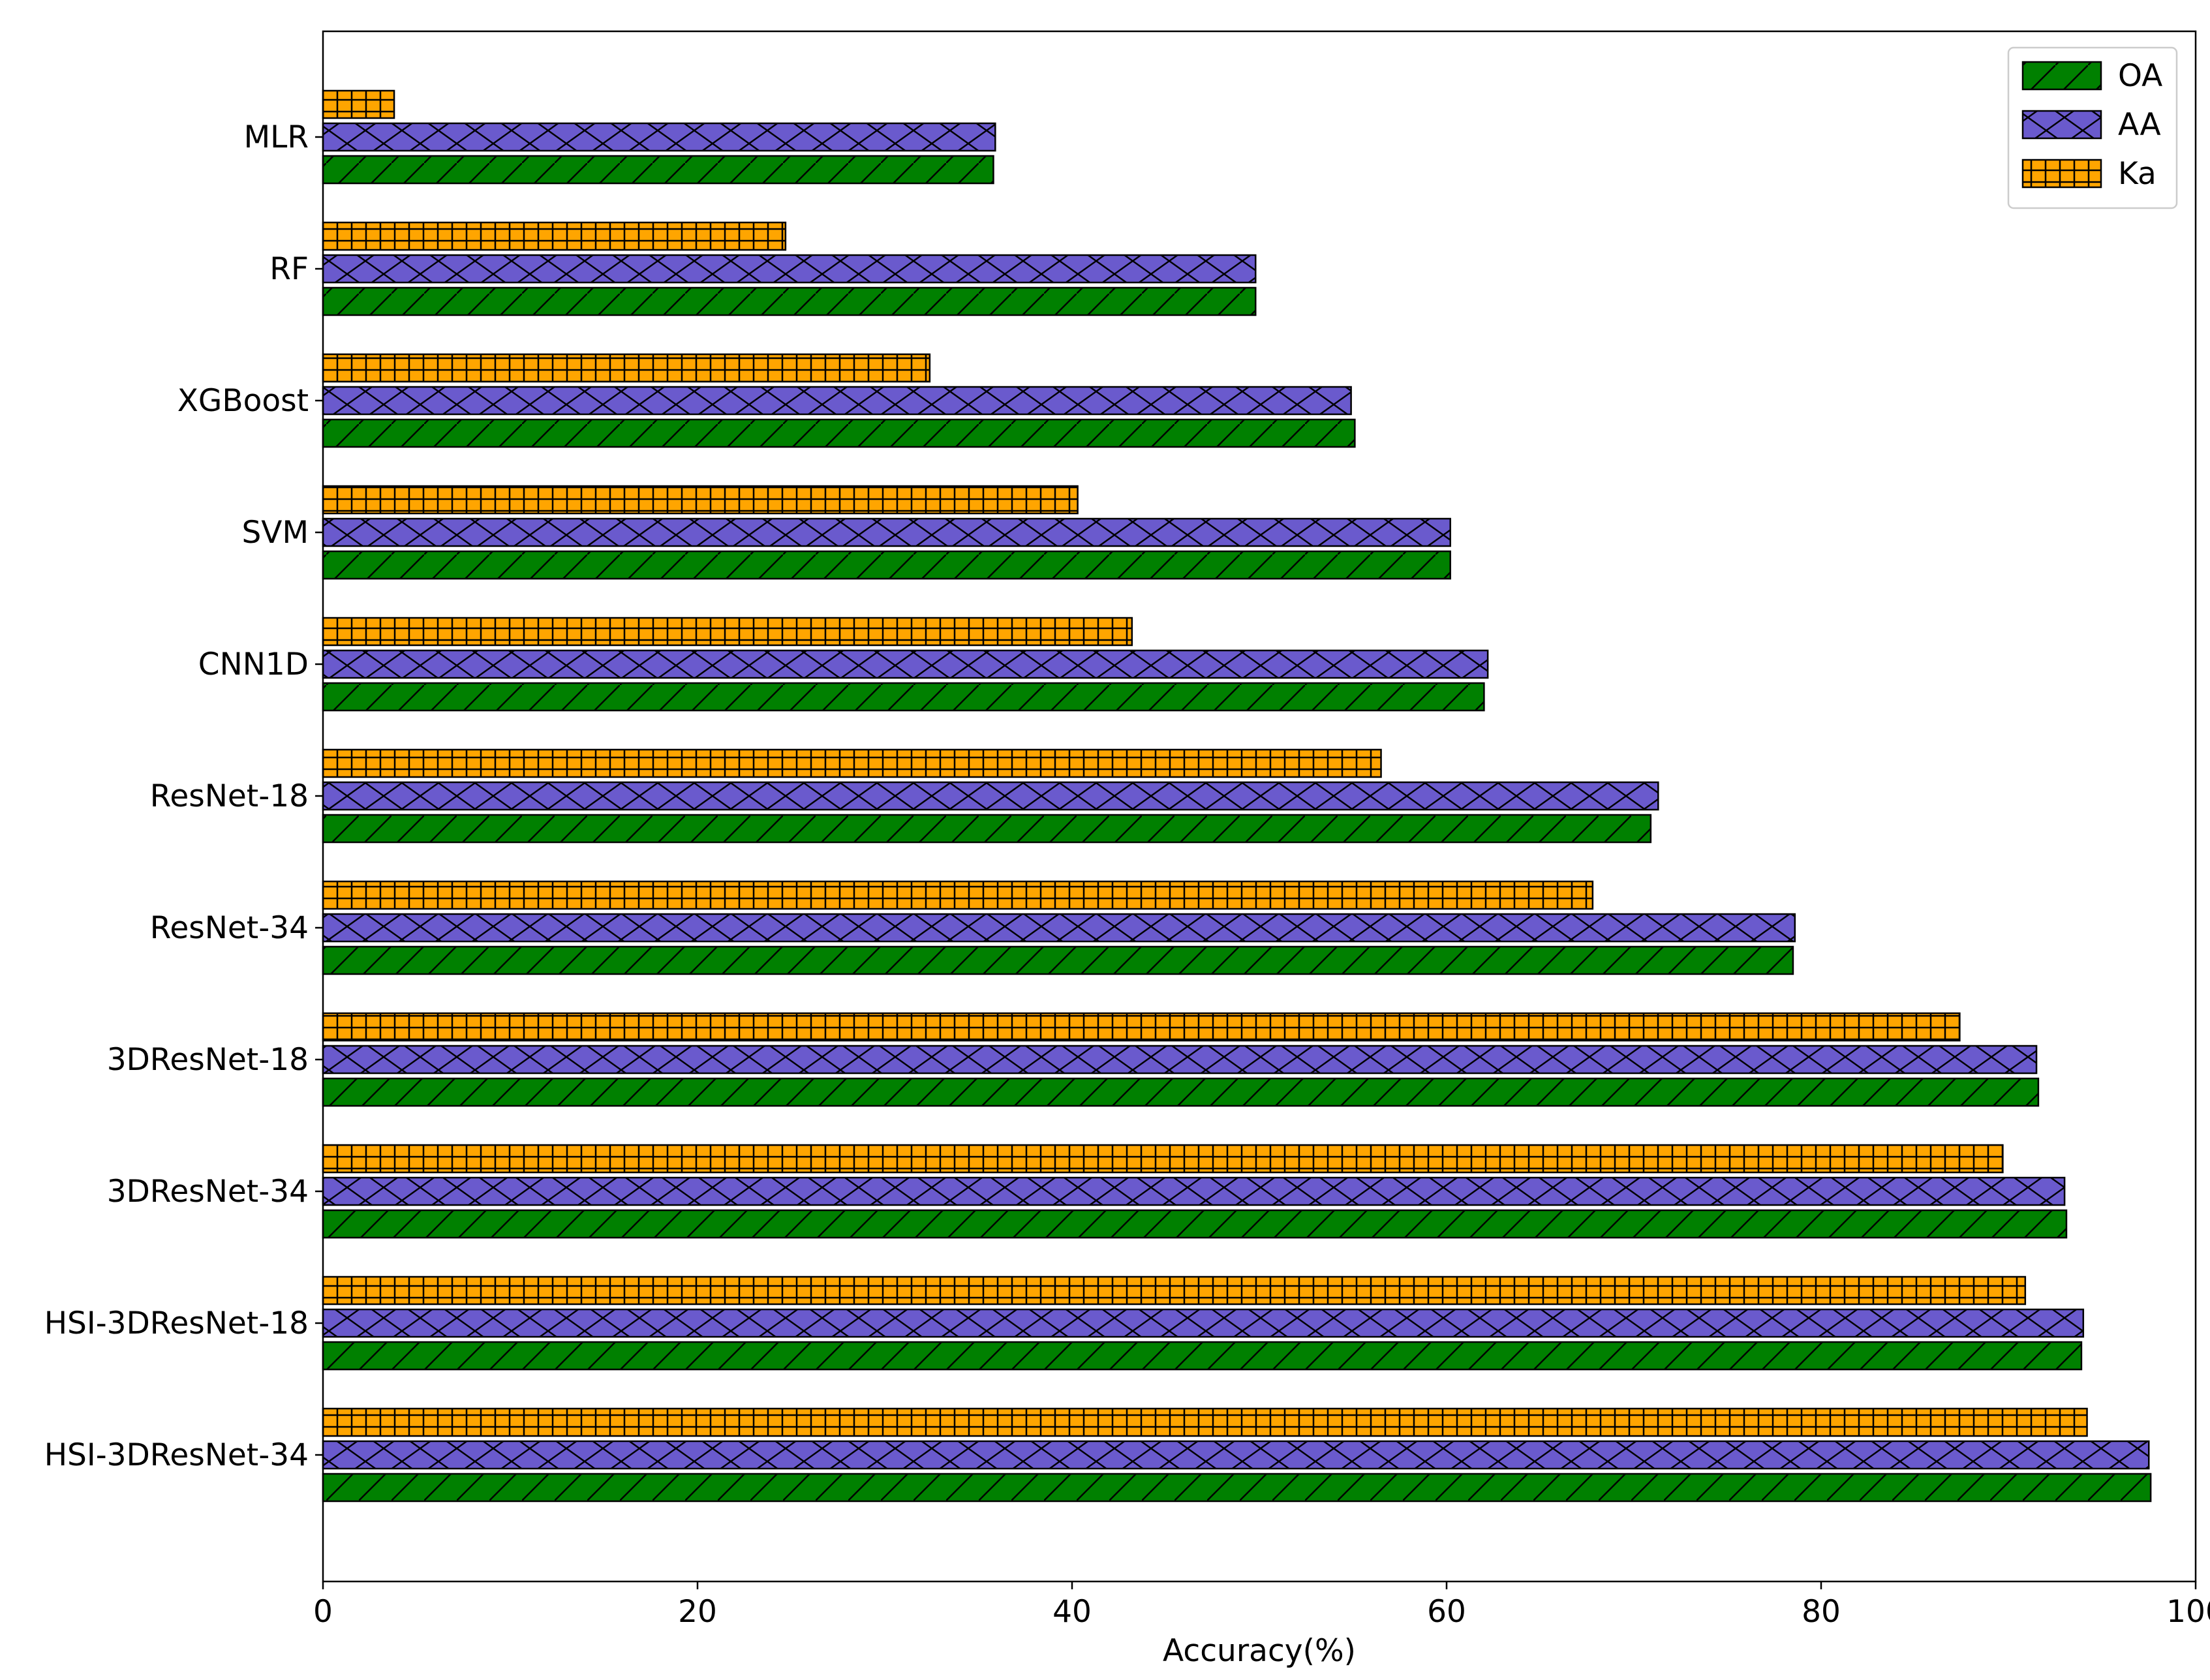 This screenshot has width=2210, height=1680. I want to click on bar-aa-svm, so click(887, 532).